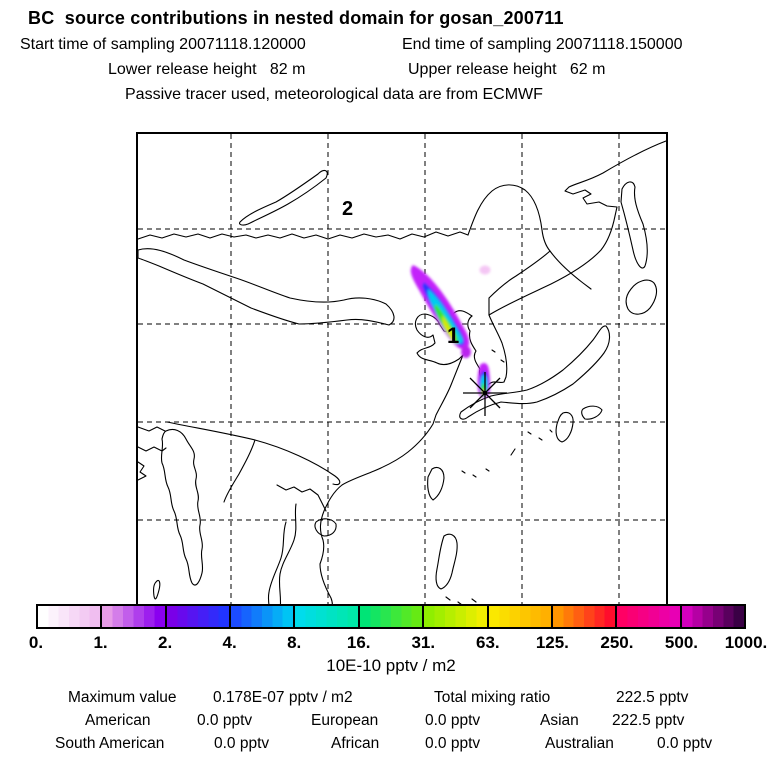  Describe the element at coordinates (652, 697) in the screenshot. I see `total-ratio-value: 222.5 pptv` at that location.